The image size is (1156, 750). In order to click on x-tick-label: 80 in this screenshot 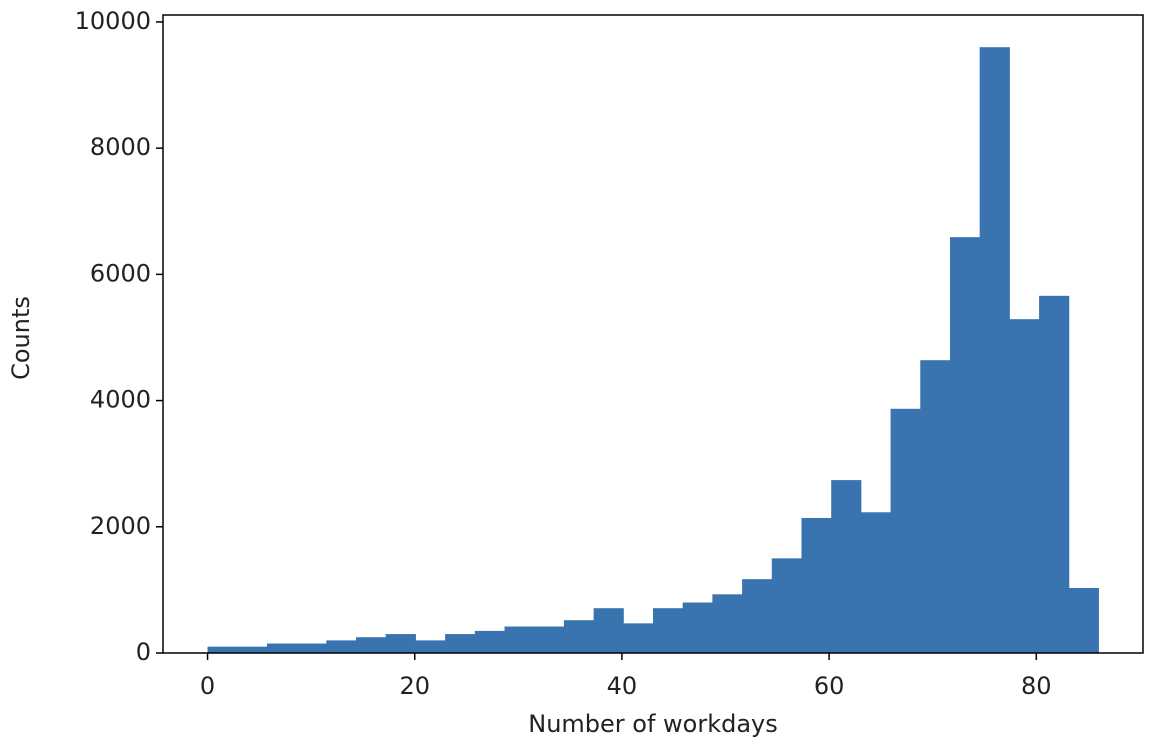, I will do `click(1036, 686)`.